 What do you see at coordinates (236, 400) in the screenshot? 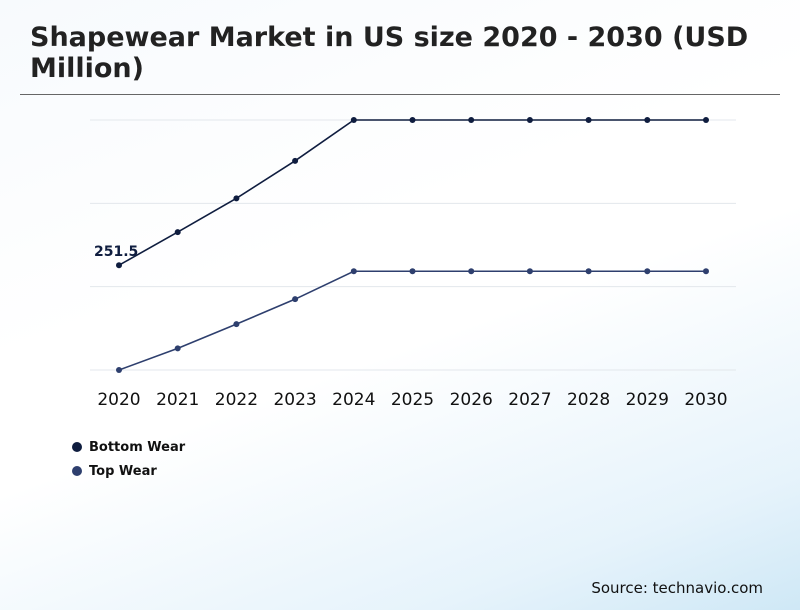
I see `x-tick-label: 2022` at bounding box center [236, 400].